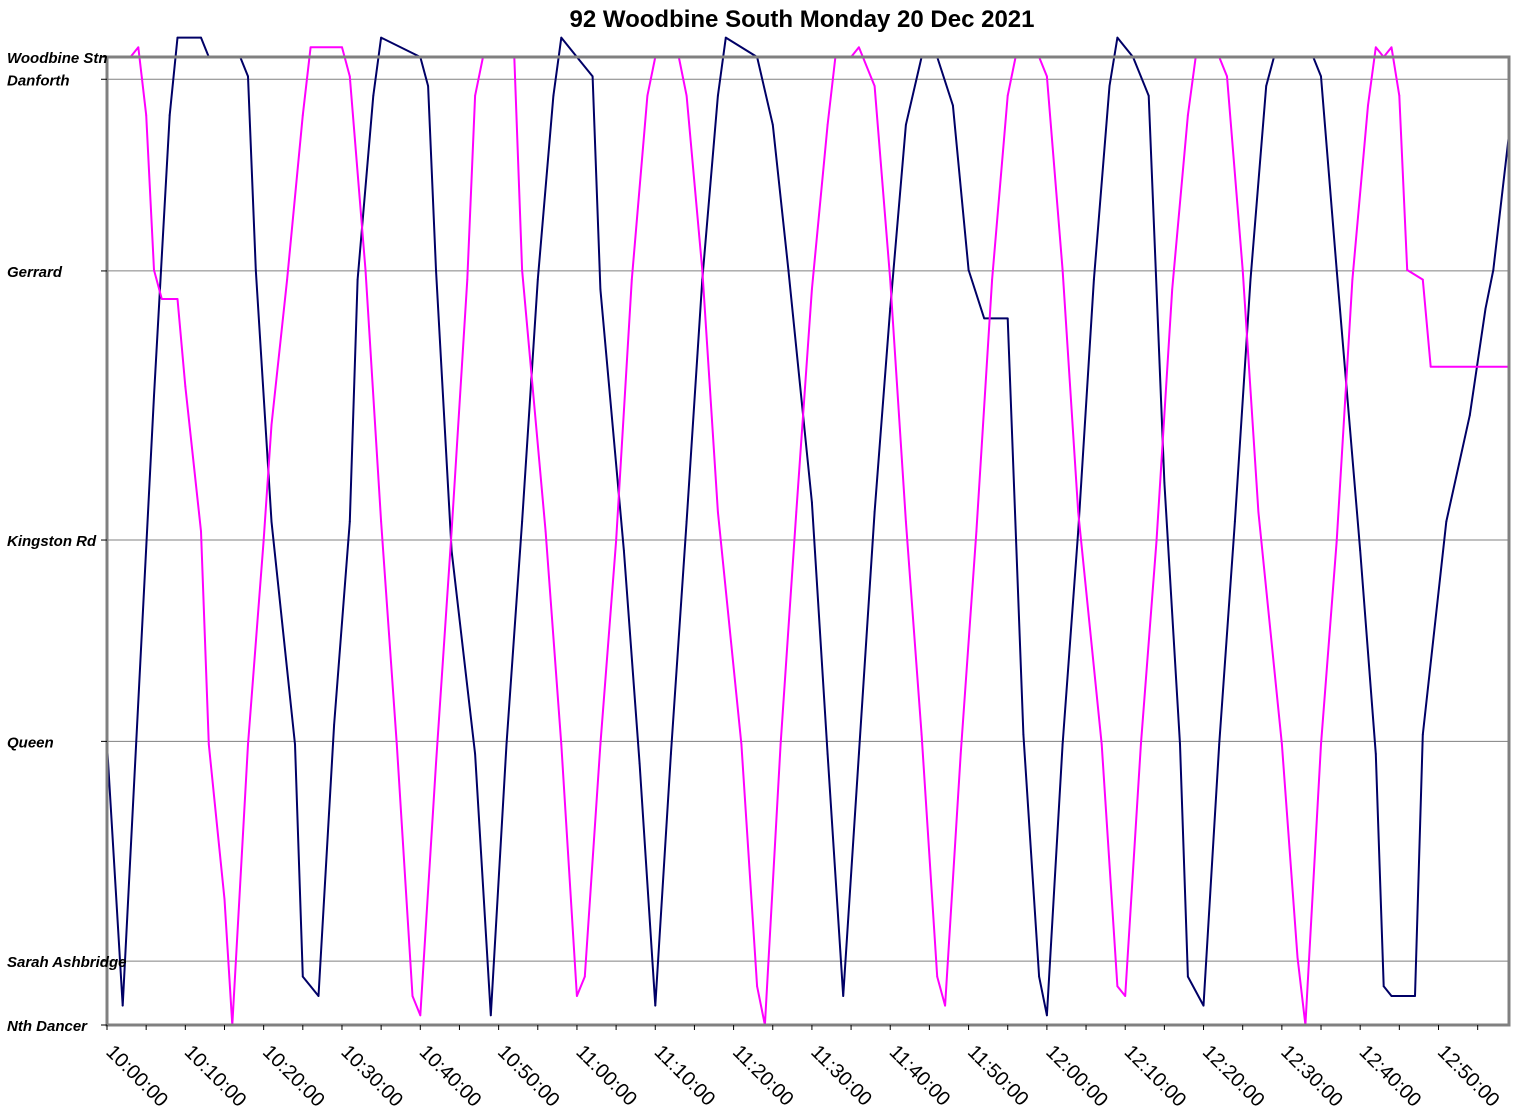 The image size is (1519, 1113). I want to click on stop-label: Queen, so click(30, 742).